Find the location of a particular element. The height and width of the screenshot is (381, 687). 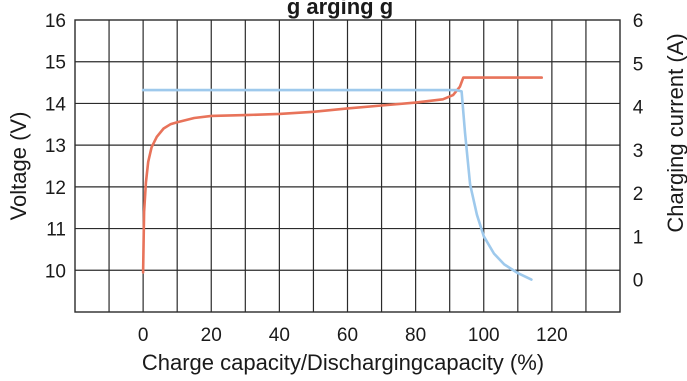

y-tick-label: 15 is located at coordinates (55, 63).